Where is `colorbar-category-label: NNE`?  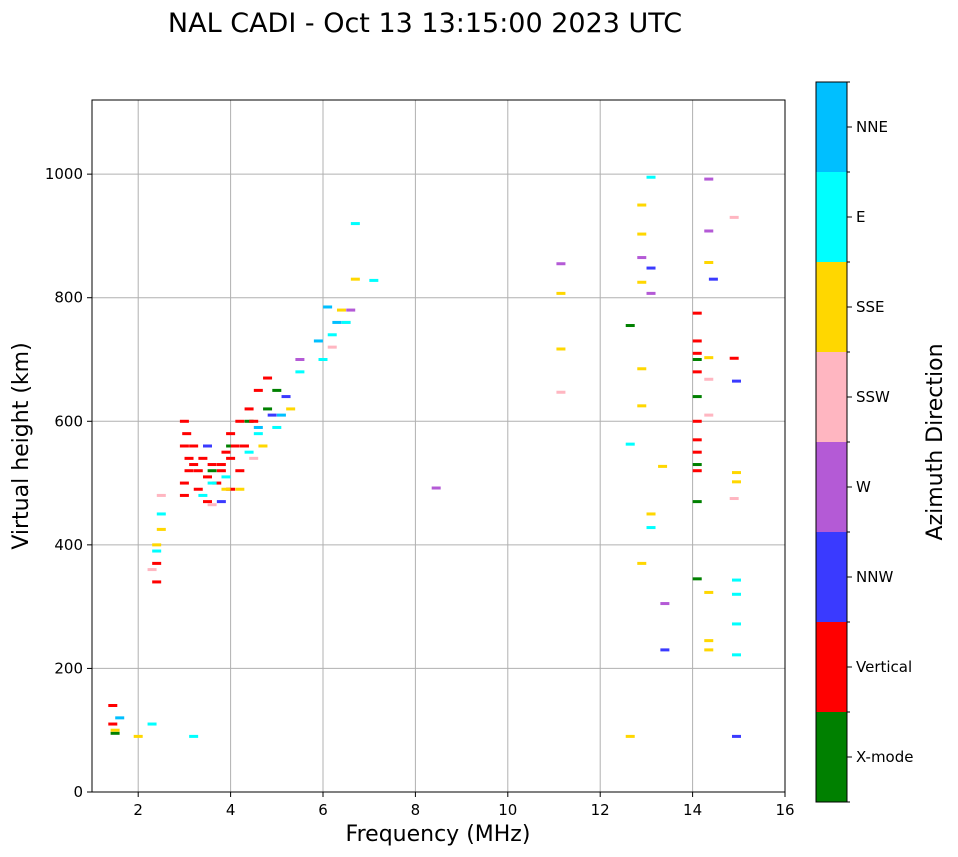 colorbar-category-label: NNE is located at coordinates (872, 127).